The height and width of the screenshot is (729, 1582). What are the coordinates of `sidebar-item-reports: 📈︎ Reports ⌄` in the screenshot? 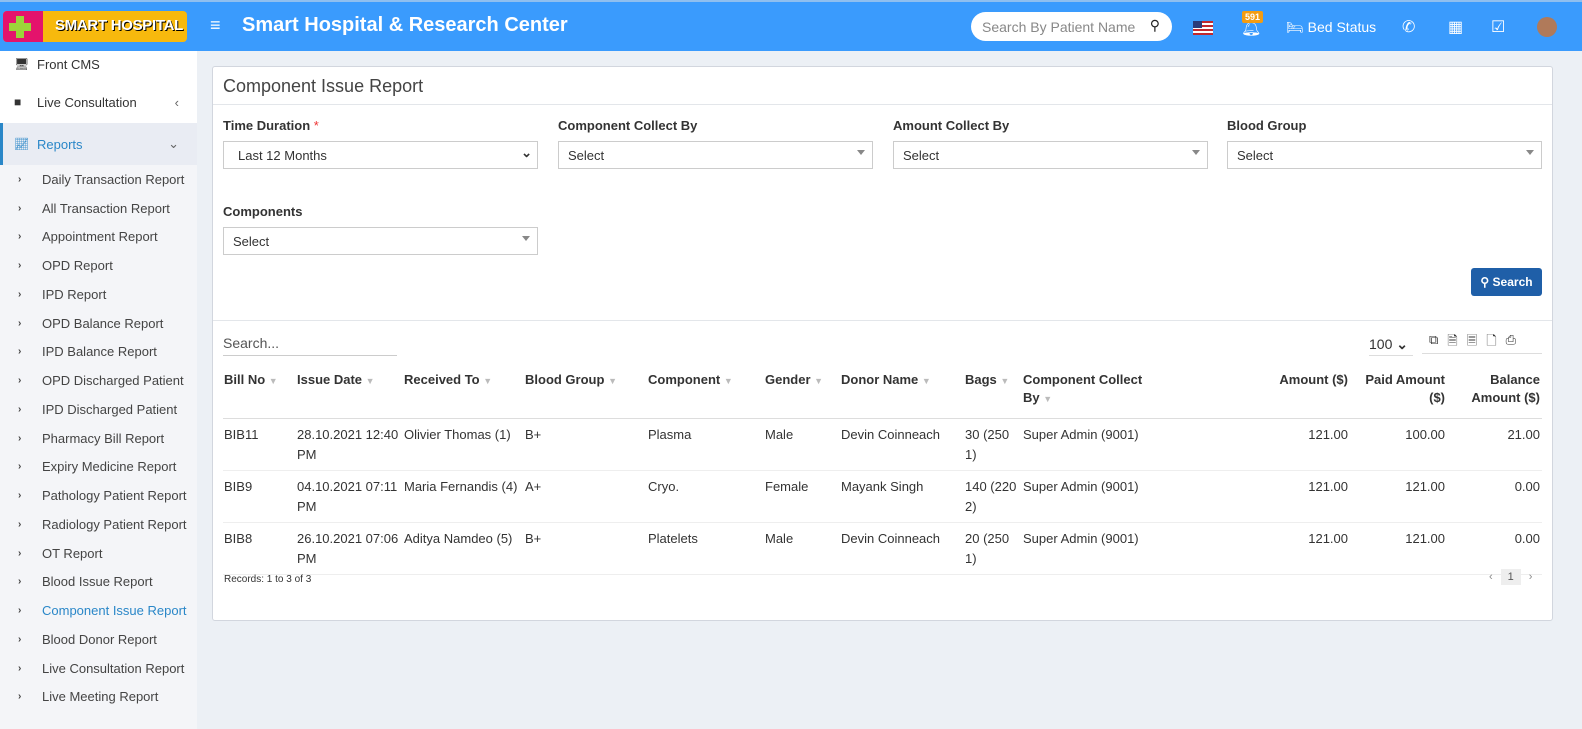 It's located at (98, 144).